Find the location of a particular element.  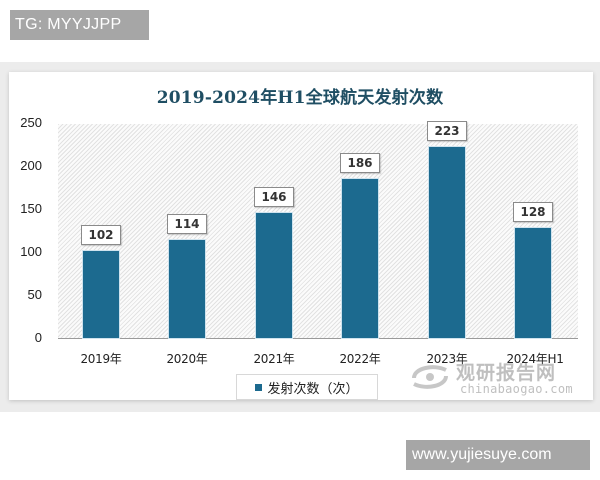

value-label-2023: 223 is located at coordinates (447, 131).